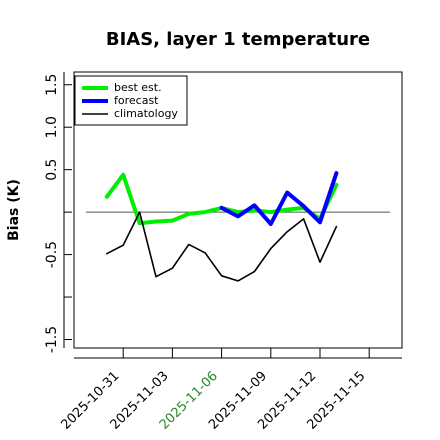  What do you see at coordinates (138, 87) in the screenshot?
I see `legend-label: best est.` at bounding box center [138, 87].